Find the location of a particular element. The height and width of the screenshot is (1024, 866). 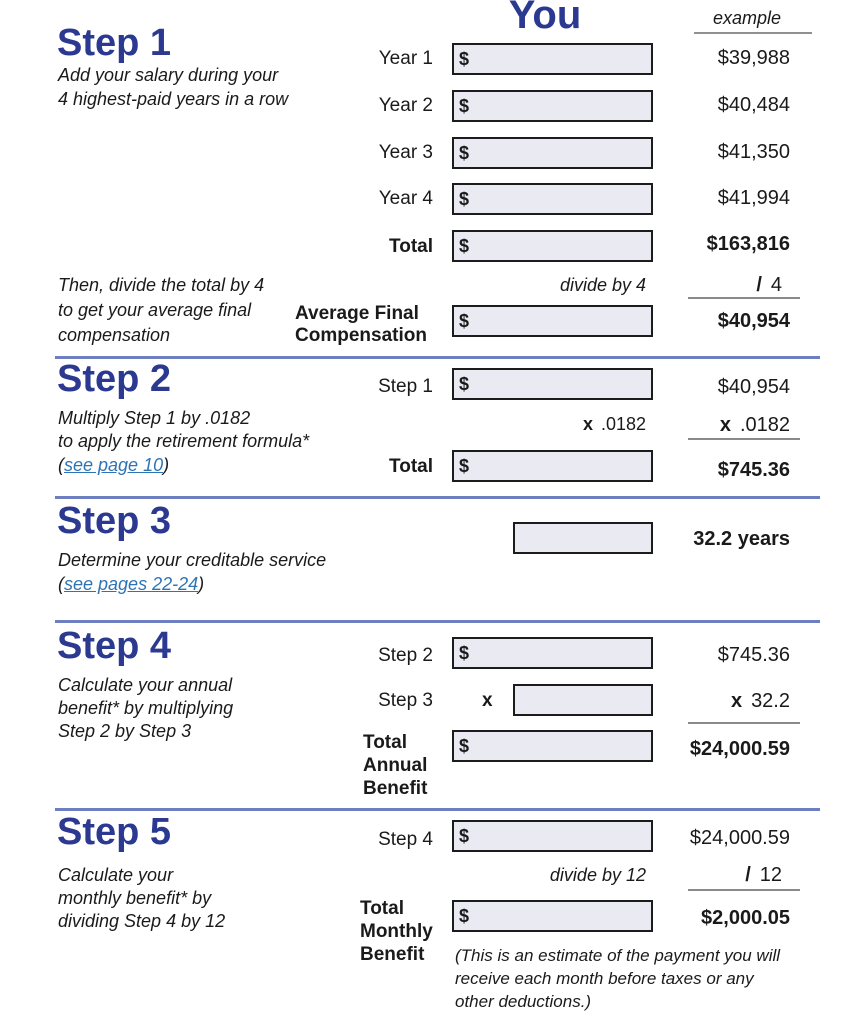

step1-total-input: $ is located at coordinates (552, 246).